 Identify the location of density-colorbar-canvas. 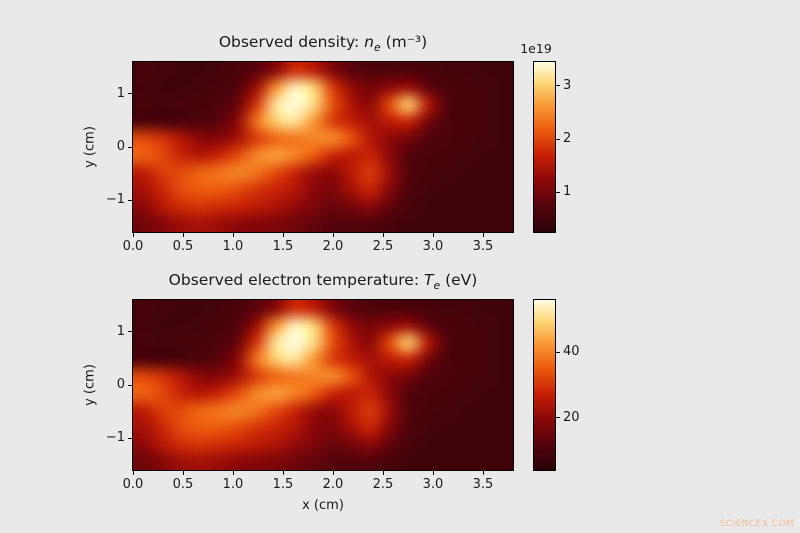
(544, 147).